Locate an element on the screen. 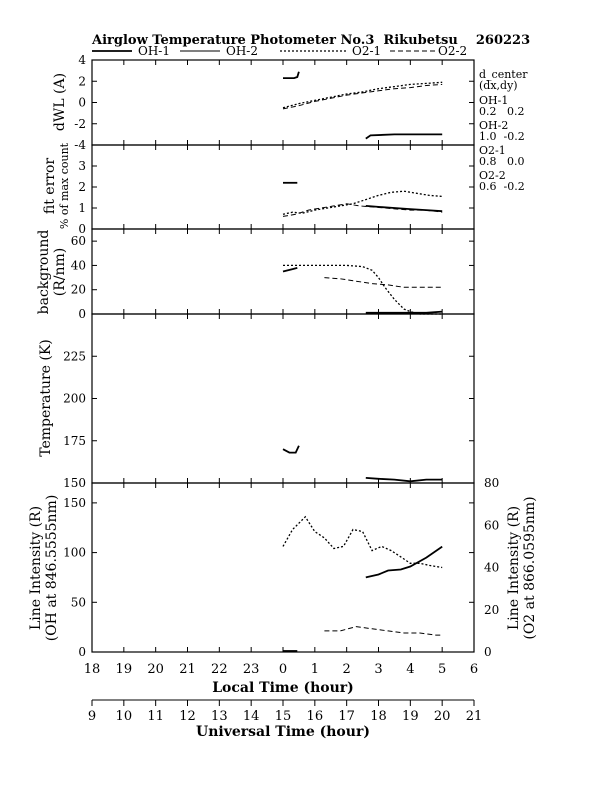  ylabel-background-1: background is located at coordinates (44, 272).